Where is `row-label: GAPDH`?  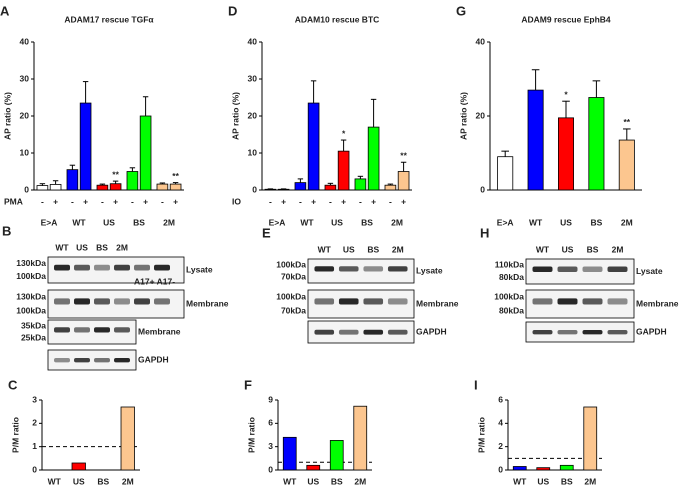
row-label: GAPDH is located at coordinates (153, 359).